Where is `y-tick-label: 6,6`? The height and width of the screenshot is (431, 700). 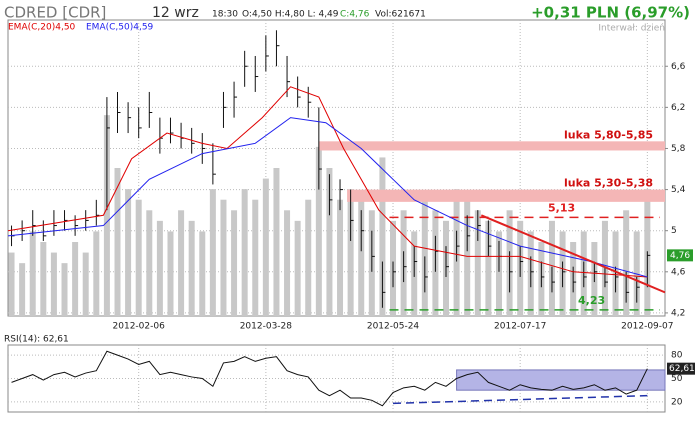
y-tick-label: 6,6 is located at coordinates (678, 67).